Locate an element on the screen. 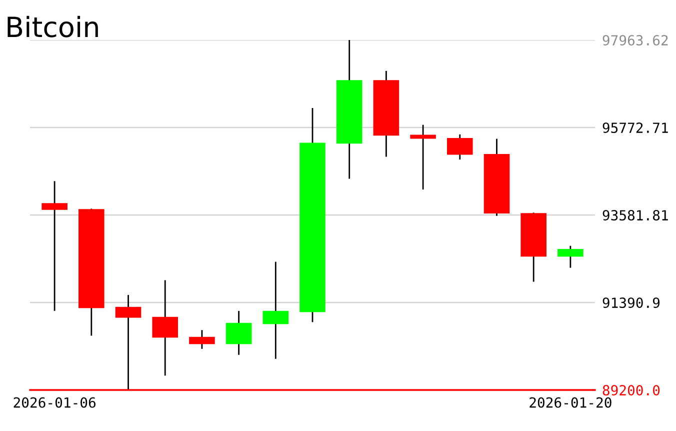 The height and width of the screenshot is (431, 676). x-tick-label: 2026-01-06 is located at coordinates (55, 402).